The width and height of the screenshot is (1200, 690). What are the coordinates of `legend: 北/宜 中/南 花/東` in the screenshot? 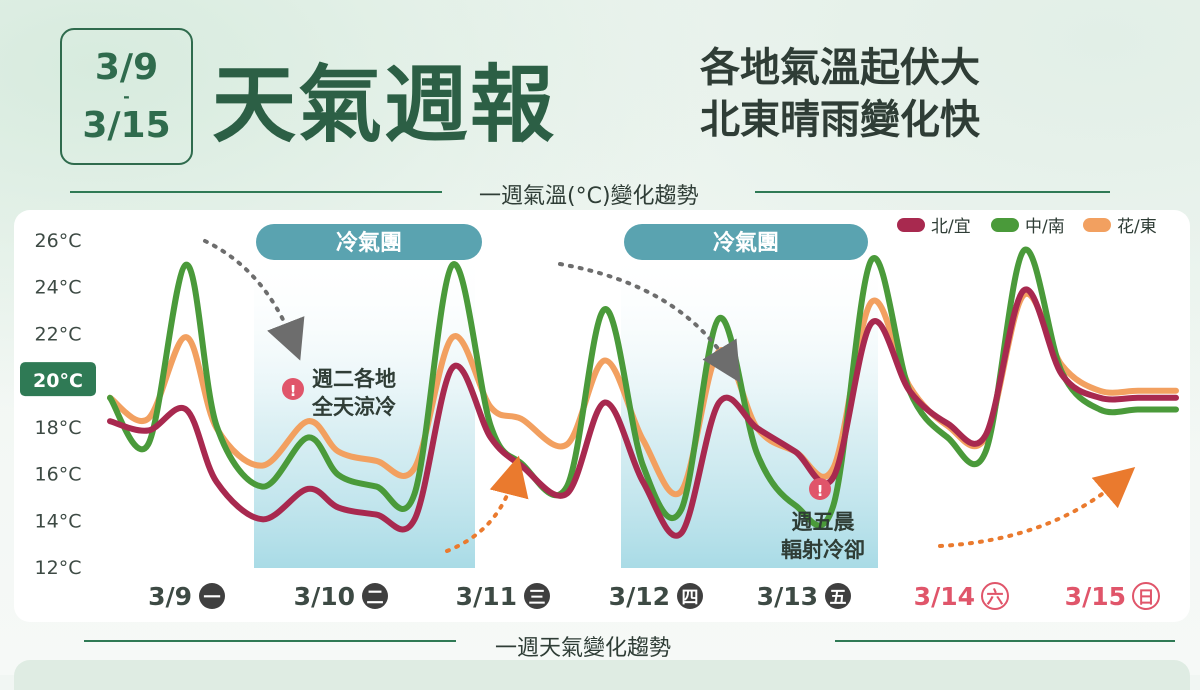 It's located at (1027, 227).